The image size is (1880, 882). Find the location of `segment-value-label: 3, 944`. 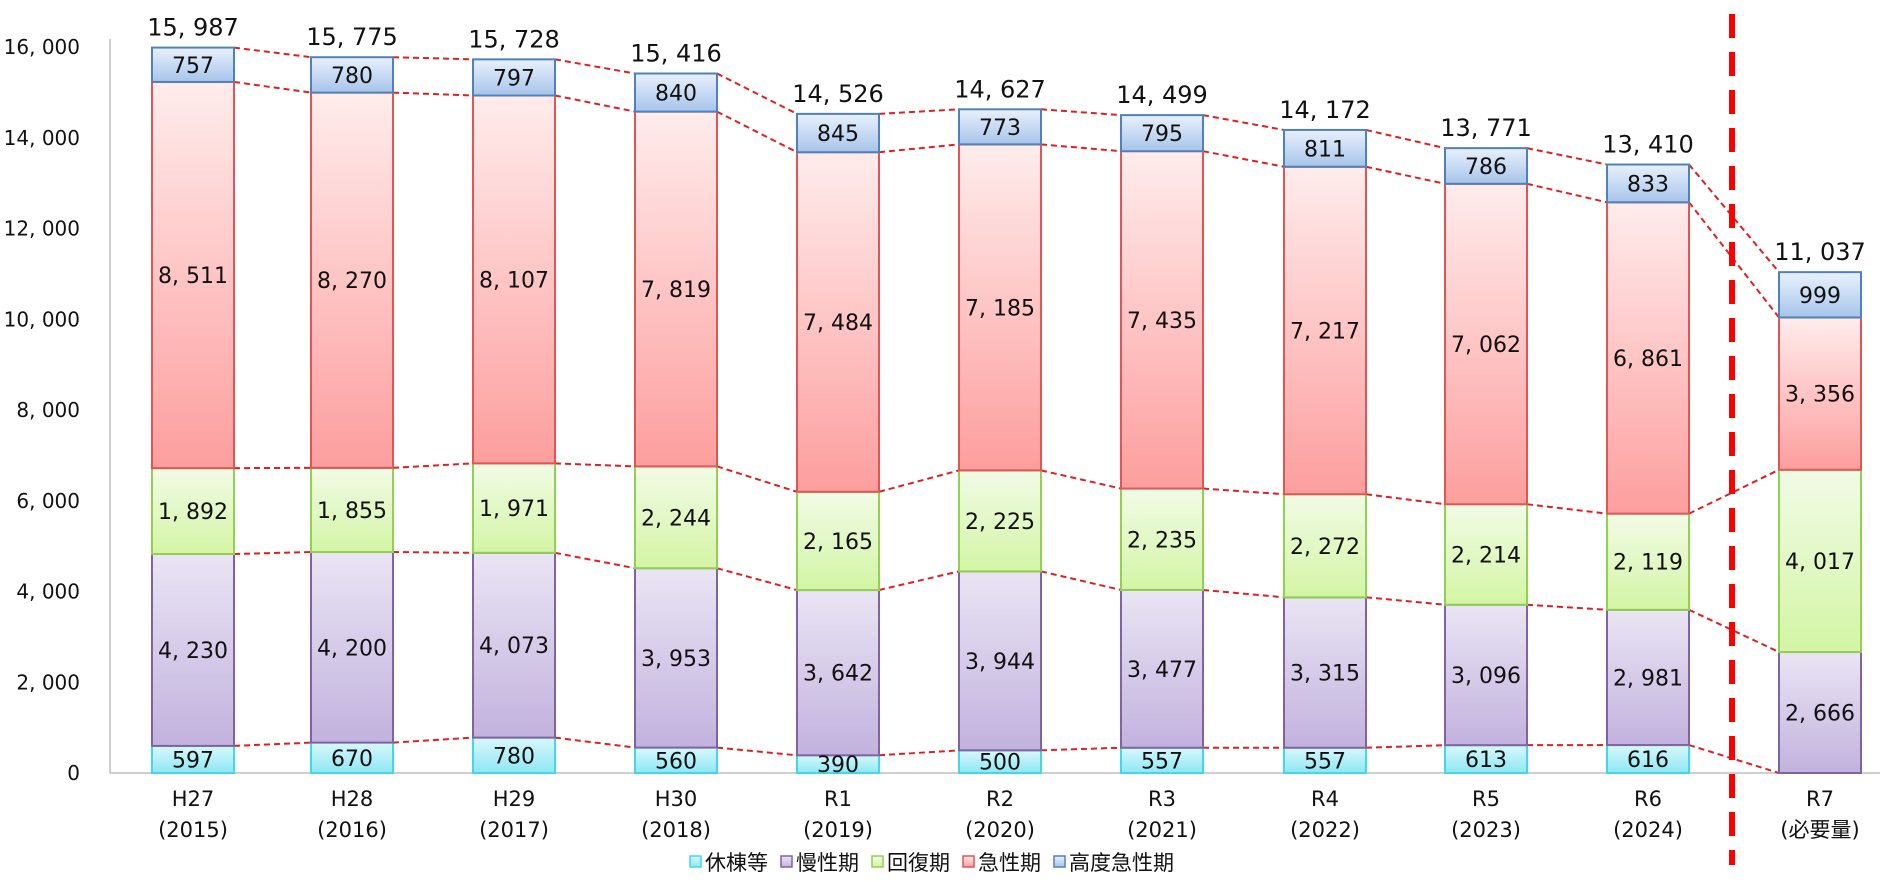

segment-value-label: 3, 944 is located at coordinates (1000, 662).